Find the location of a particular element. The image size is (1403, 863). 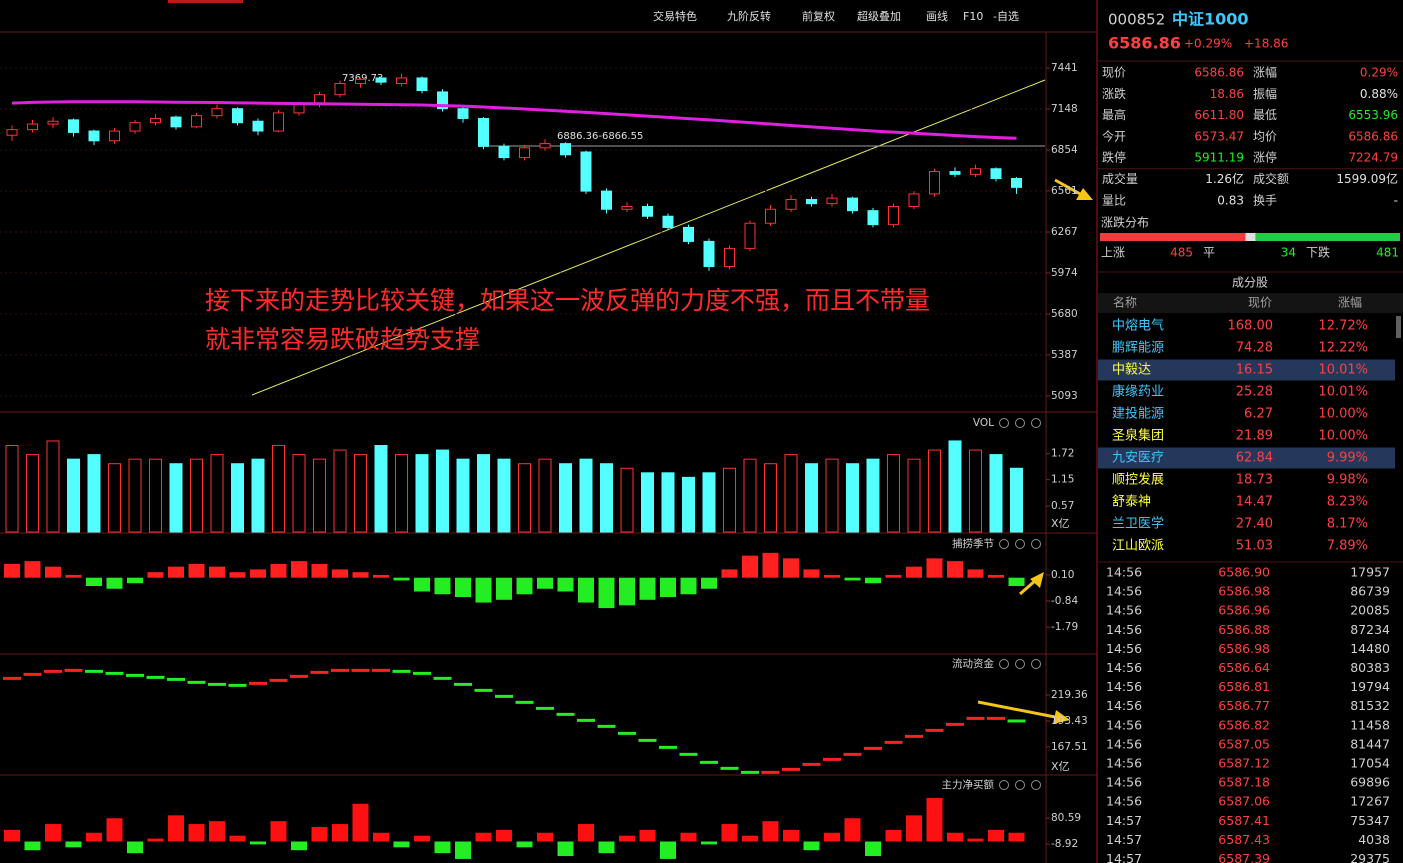

stock-name: 圣泉集团 is located at coordinates (1138, 436).